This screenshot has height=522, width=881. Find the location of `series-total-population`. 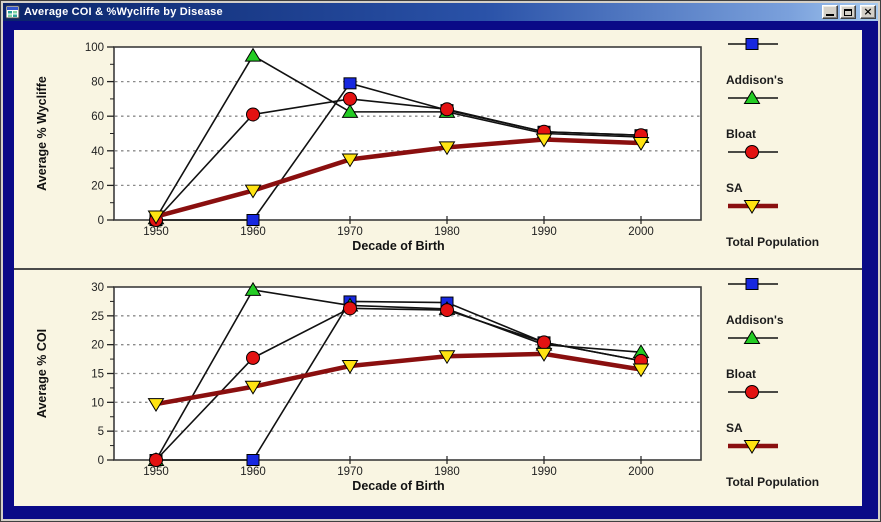

series-total-population is located at coordinates (398, 380).